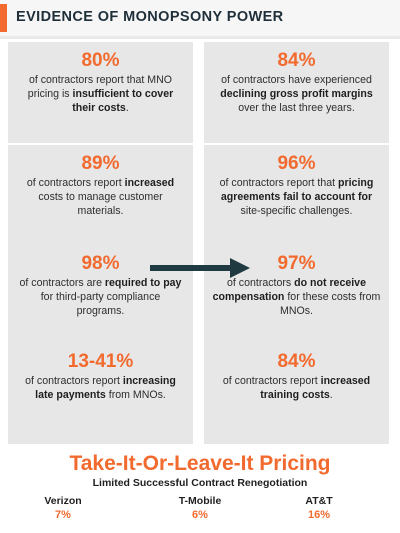 This screenshot has height=533, width=400. I want to click on stat-text-emphasis: declining gross profit margins, so click(296, 94).